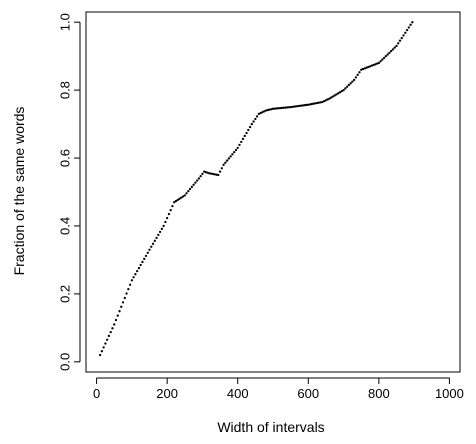  I want to click on y-tick-label: 0.2, so click(64, 294).